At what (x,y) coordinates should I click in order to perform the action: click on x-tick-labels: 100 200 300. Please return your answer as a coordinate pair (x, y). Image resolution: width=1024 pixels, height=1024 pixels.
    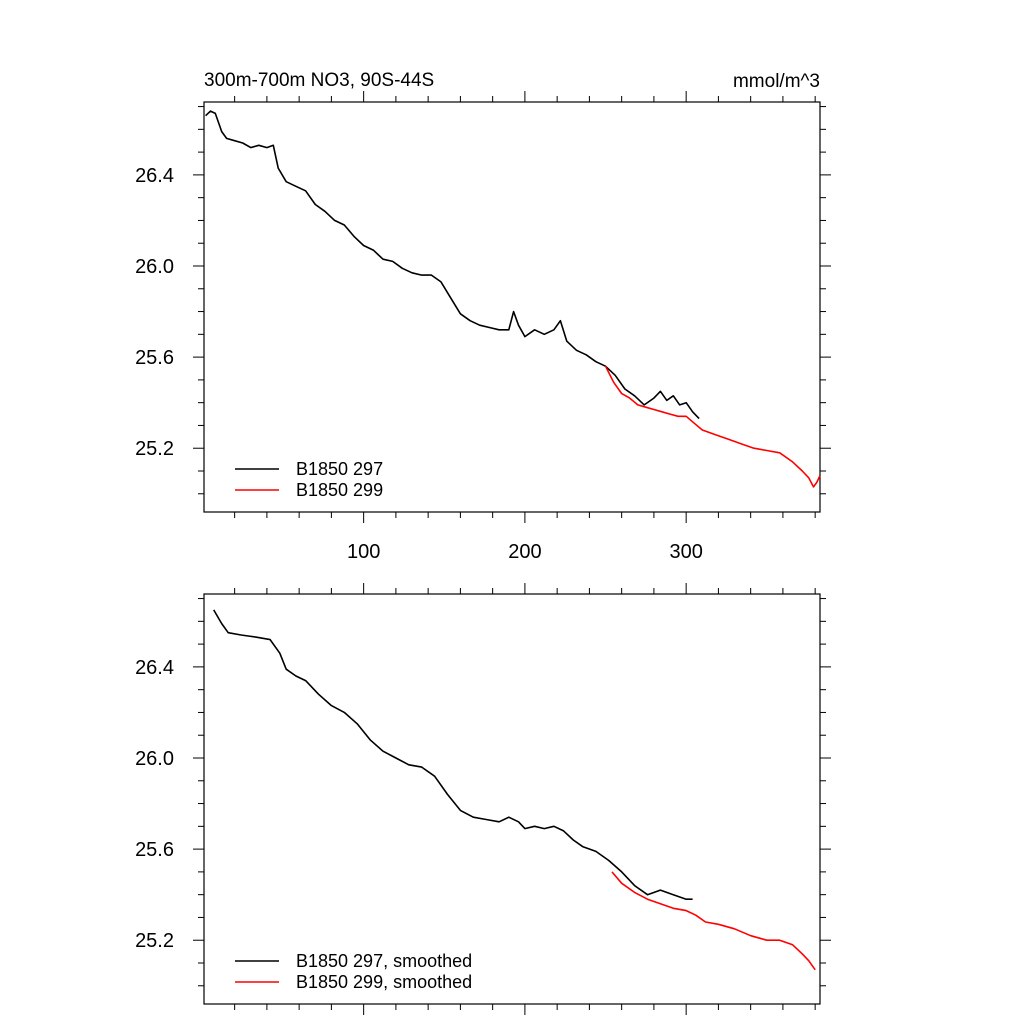
    Looking at the image, I should click on (525, 552).